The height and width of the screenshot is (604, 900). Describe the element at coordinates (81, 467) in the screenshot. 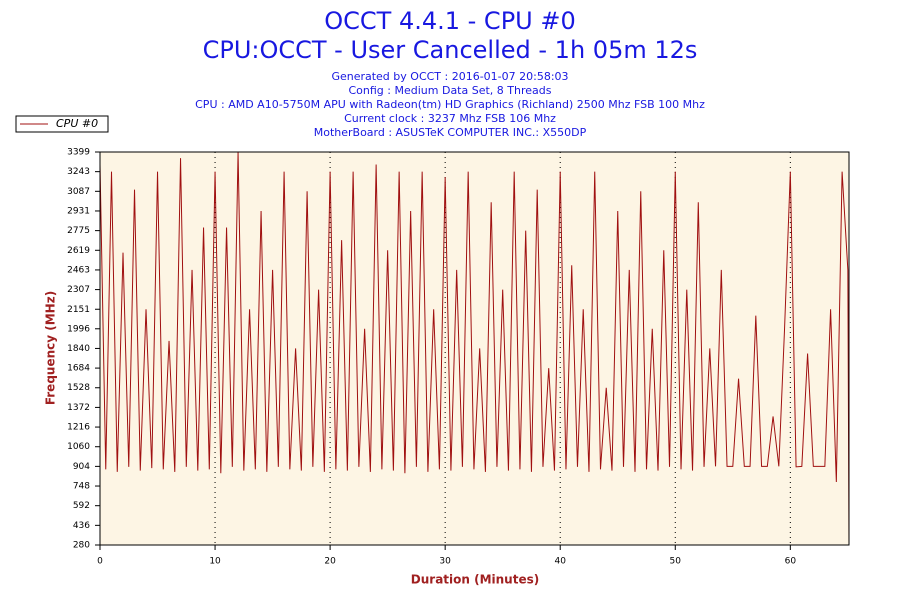

I see `y-tick-label: 904` at that location.